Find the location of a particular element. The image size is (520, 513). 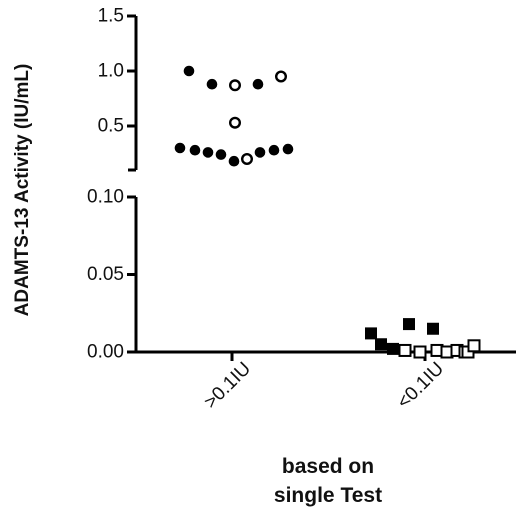

y-lower-tick-label: 0.05 is located at coordinates (105, 274).